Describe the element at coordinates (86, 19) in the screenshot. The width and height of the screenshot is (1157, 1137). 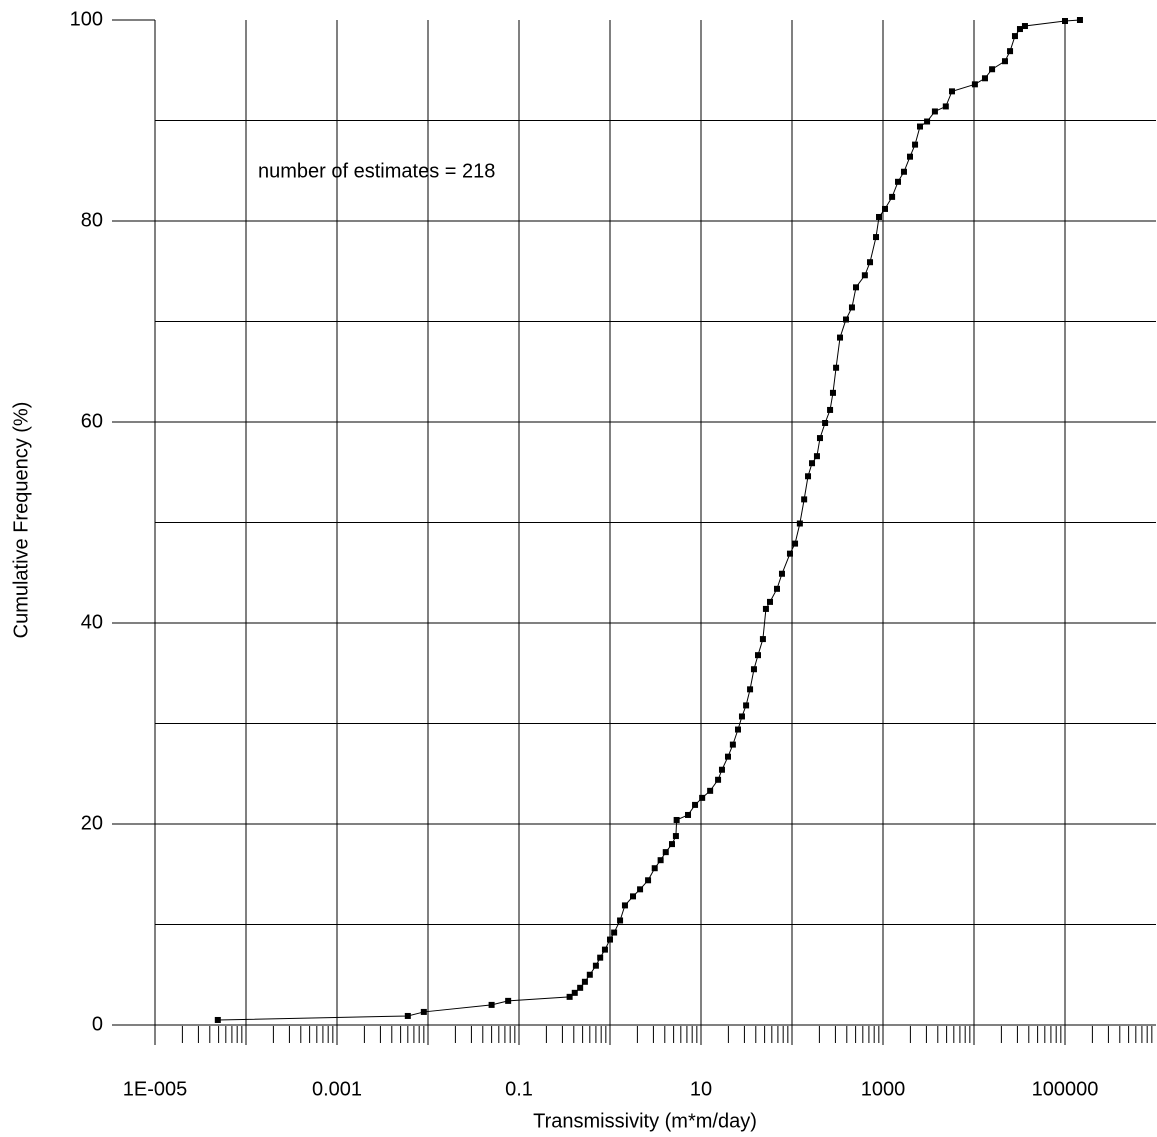
I see `y-tick-label: 100` at that location.